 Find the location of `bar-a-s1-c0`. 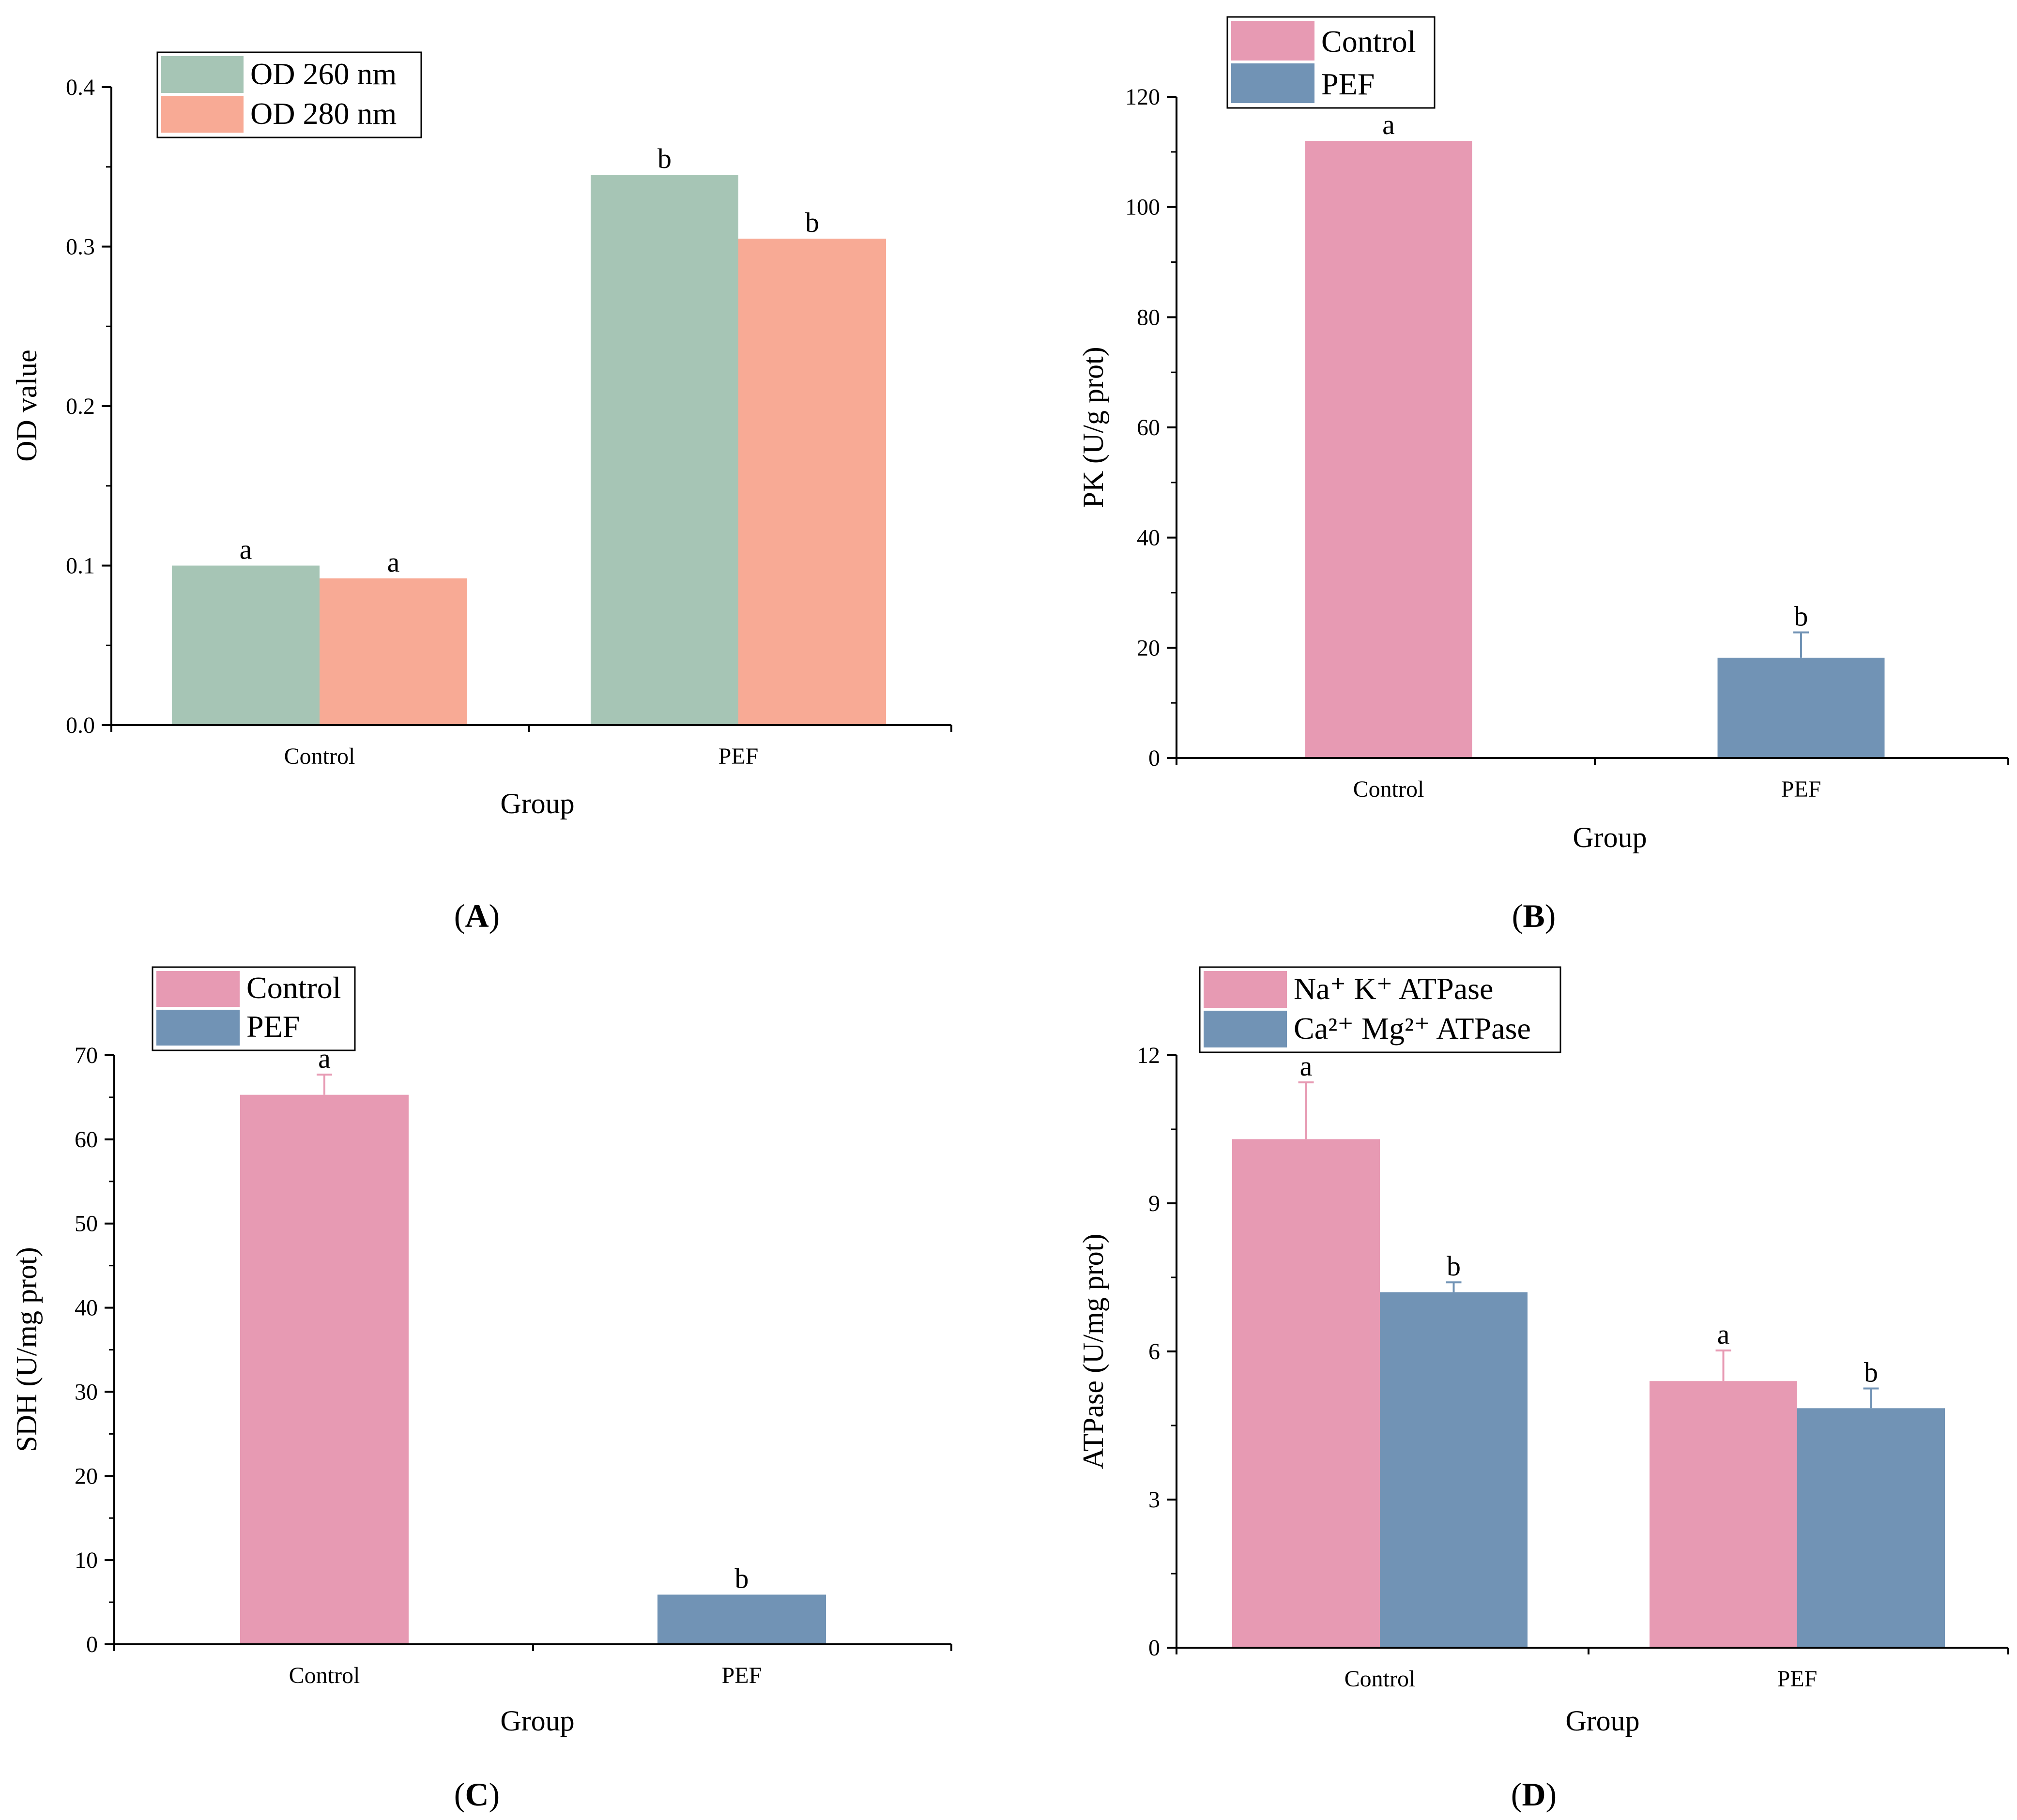

bar-a-s1-c0 is located at coordinates (393, 652).